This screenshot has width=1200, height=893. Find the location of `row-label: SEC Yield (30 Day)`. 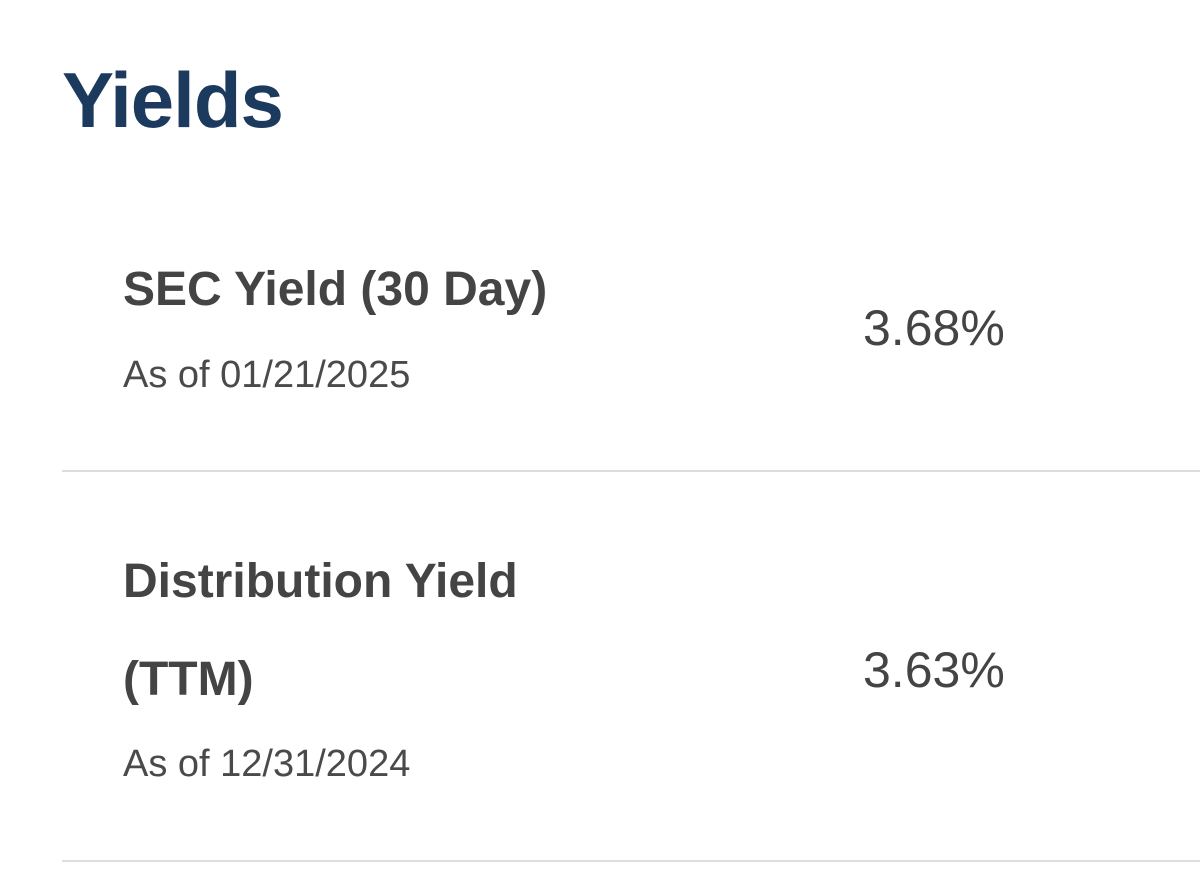

row-label: SEC Yield (30 Day) is located at coordinates (335, 289).